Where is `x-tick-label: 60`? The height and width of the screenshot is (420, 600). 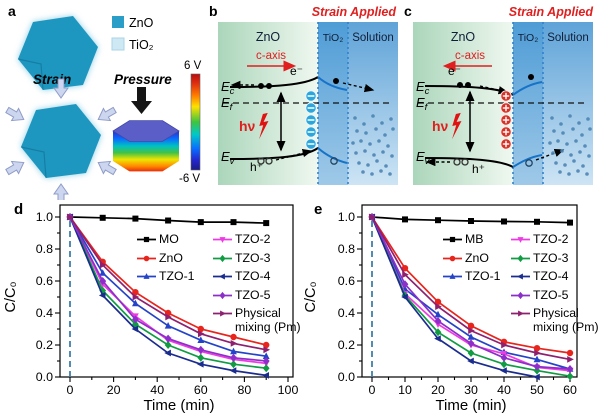 x-tick-label: 60 is located at coordinates (570, 390).